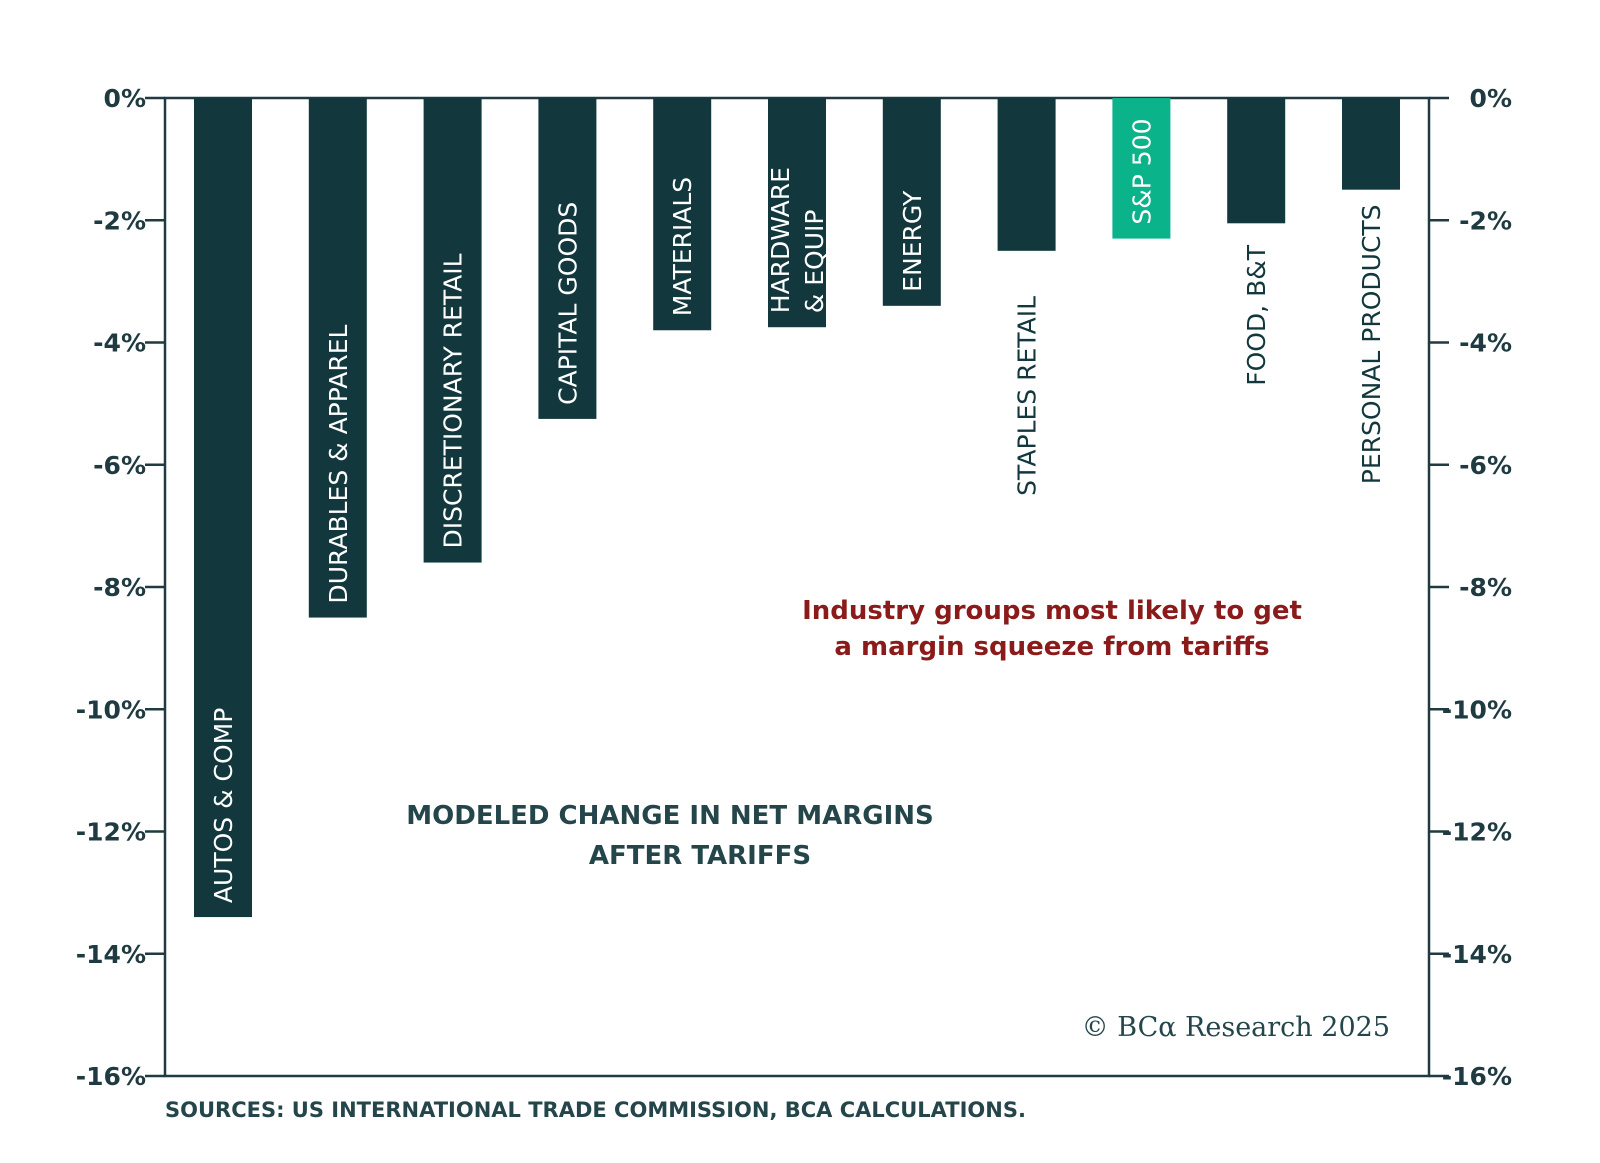  I want to click on left-axis: 0% -2% -4% -6% -8% -10% -12% -14% -16%, so click(120, 587).